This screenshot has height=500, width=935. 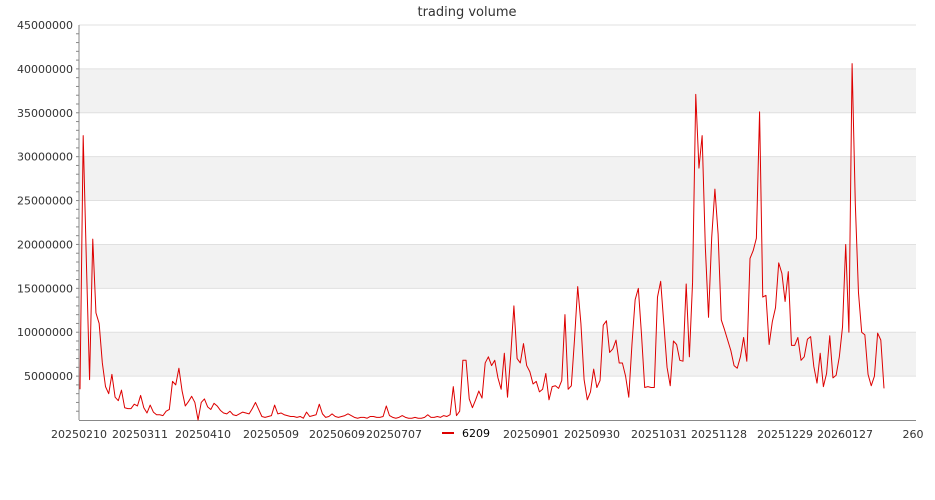 I want to click on y-tick-label: 35000000, so click(x=45, y=113).